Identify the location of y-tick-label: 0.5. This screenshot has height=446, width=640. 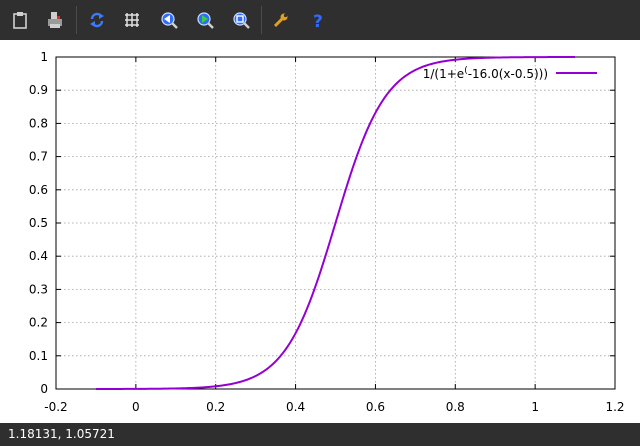
(38, 223).